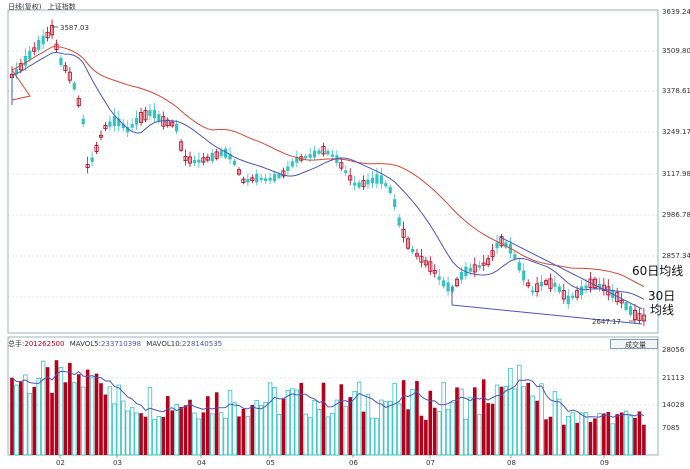 The image size is (690, 469). I want to click on period-label: 日线(复权), so click(25, 7).